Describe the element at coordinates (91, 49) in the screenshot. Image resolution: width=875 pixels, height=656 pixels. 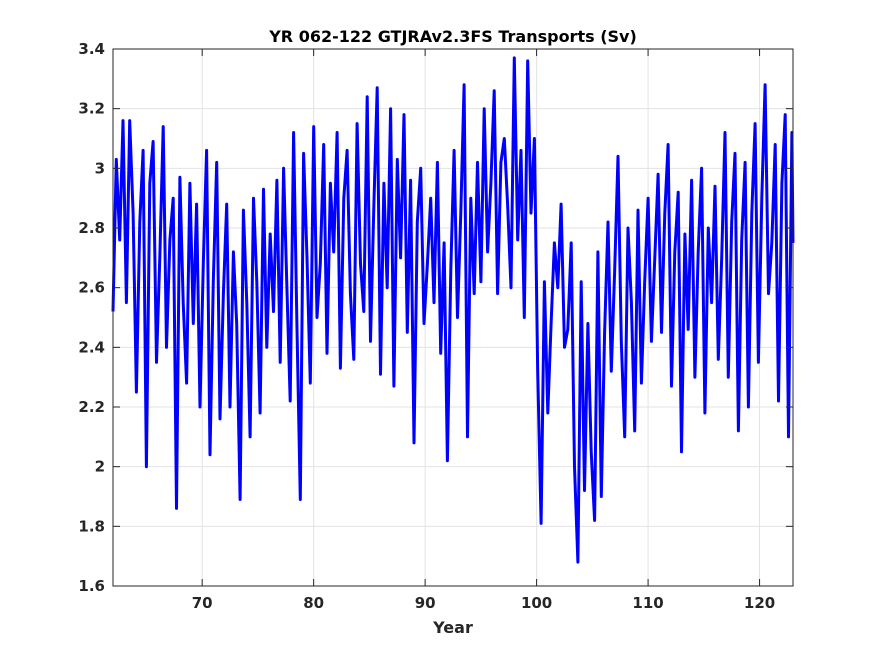
I see `y-tick-label: 3.4` at that location.